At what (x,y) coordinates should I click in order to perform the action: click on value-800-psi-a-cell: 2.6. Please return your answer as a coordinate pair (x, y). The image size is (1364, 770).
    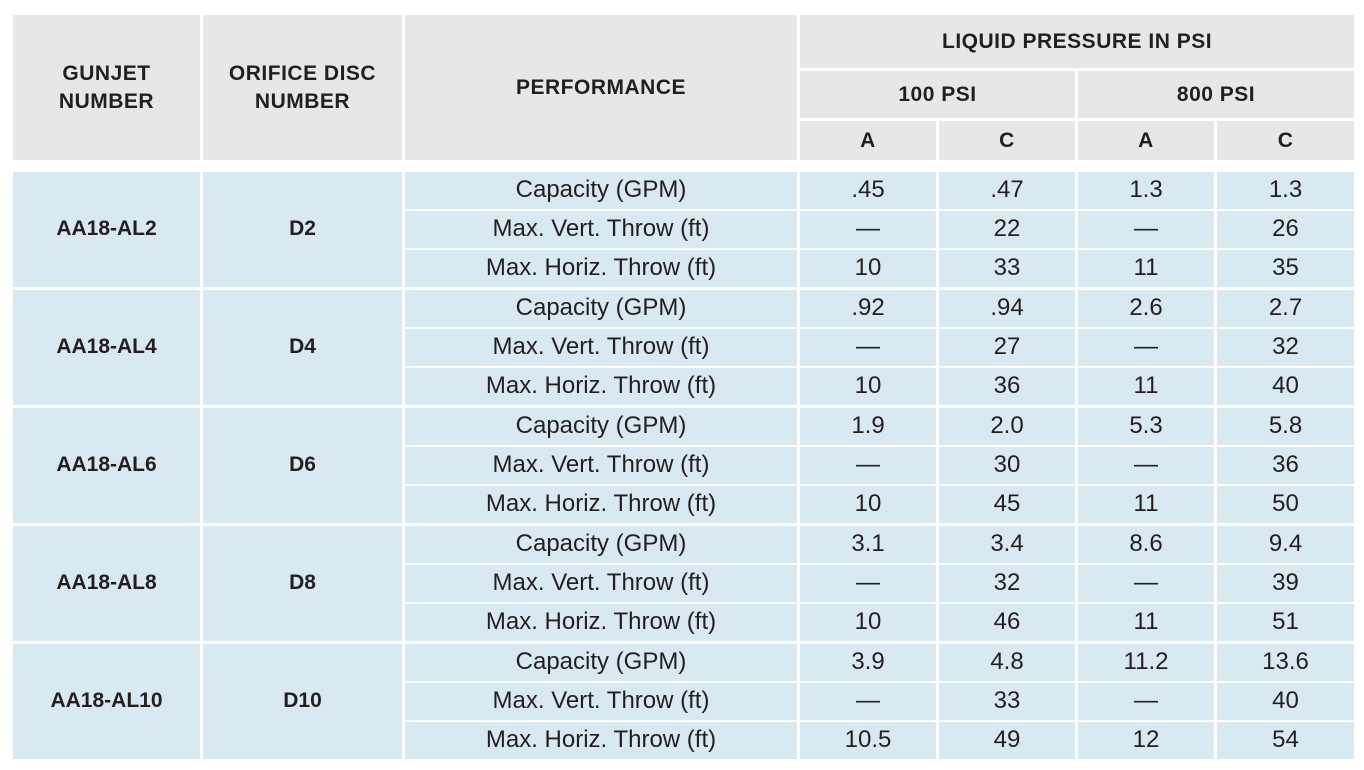
    Looking at the image, I should click on (1146, 308).